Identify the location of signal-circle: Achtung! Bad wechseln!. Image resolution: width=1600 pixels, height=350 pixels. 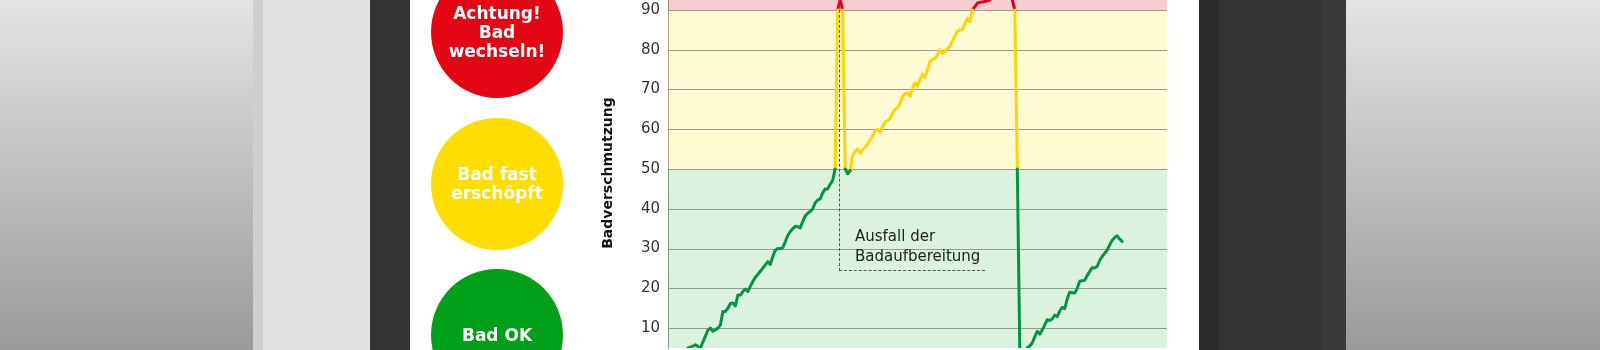
(497, 49).